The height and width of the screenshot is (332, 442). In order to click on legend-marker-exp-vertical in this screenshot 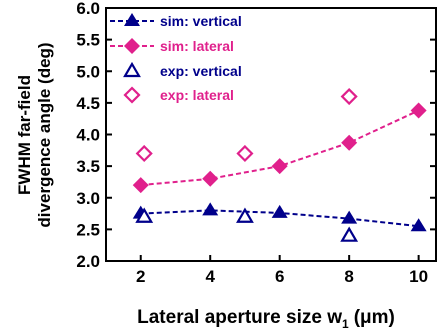, I will do `click(132, 69)`.